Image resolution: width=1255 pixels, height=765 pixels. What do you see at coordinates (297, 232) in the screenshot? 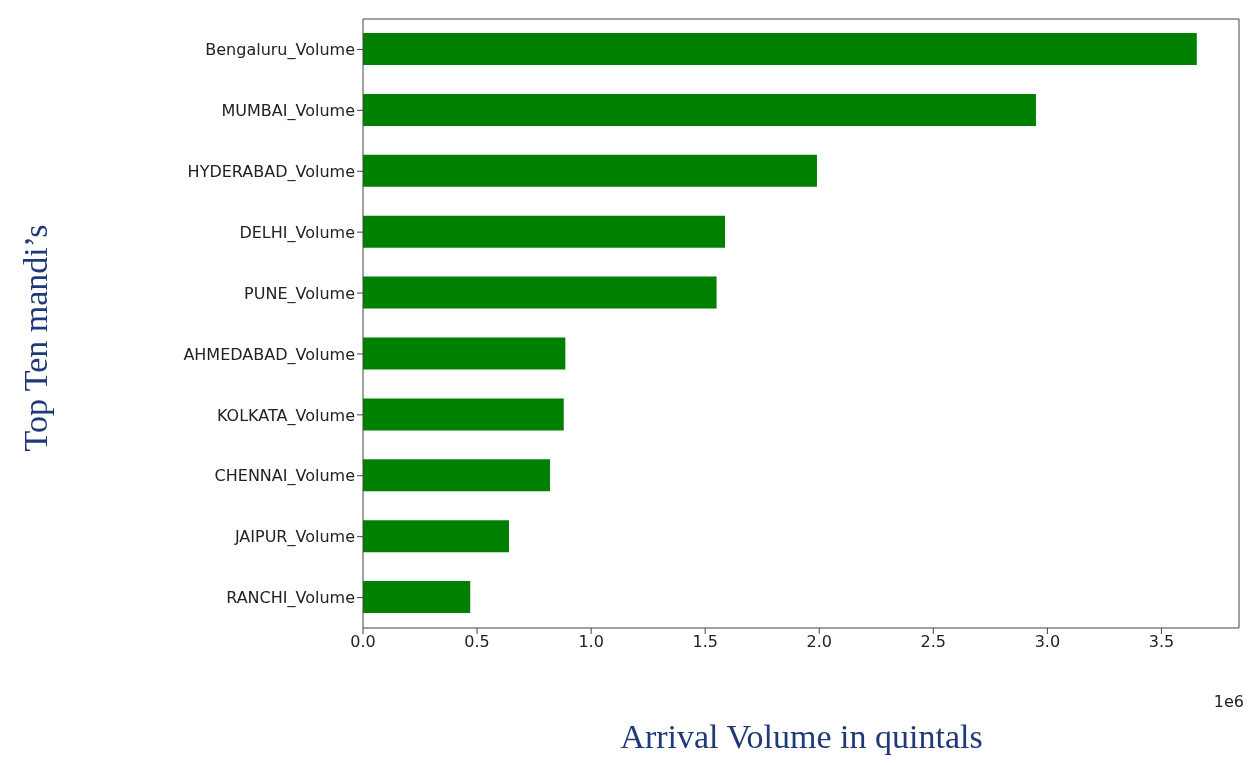
I see `y-tick-label: DELHI_Volume` at bounding box center [297, 232].